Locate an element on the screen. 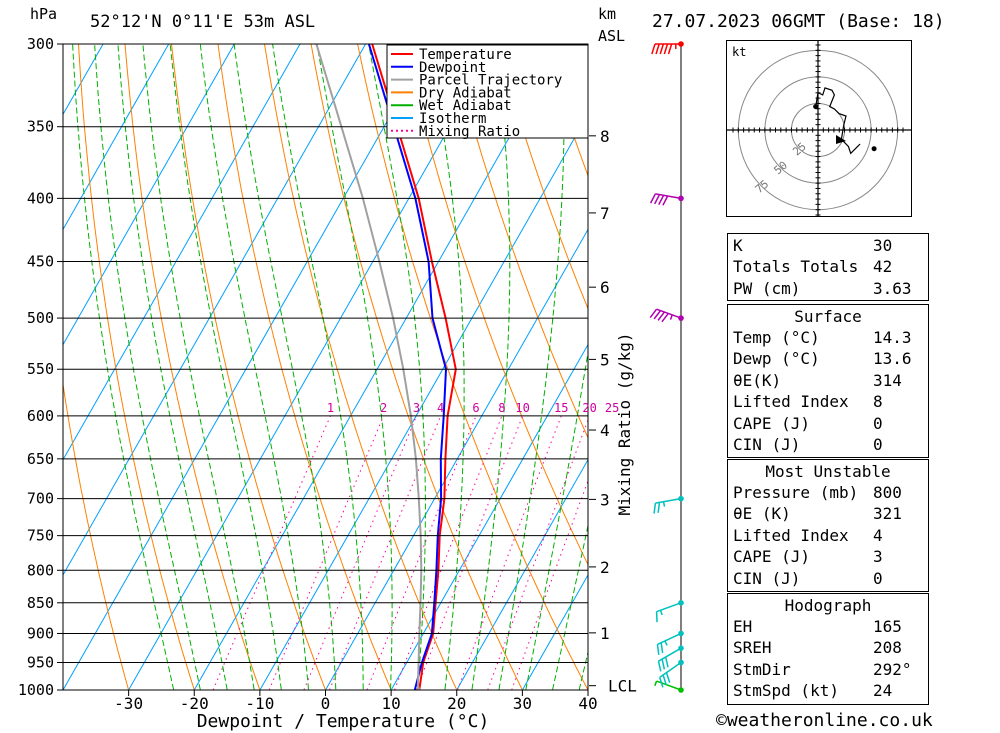 This screenshot has height=733, width=1000. date-title: 27.07.2023 06GMT (Base: 18) is located at coordinates (798, 21).